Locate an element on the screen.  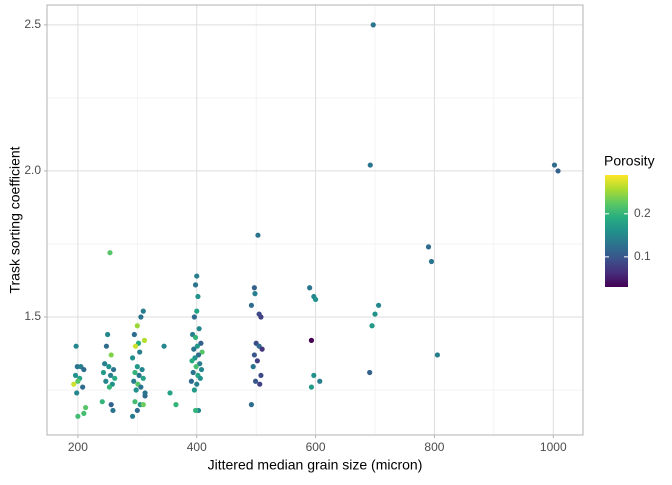
y-tick-label: 2.0 is located at coordinates (32, 170).